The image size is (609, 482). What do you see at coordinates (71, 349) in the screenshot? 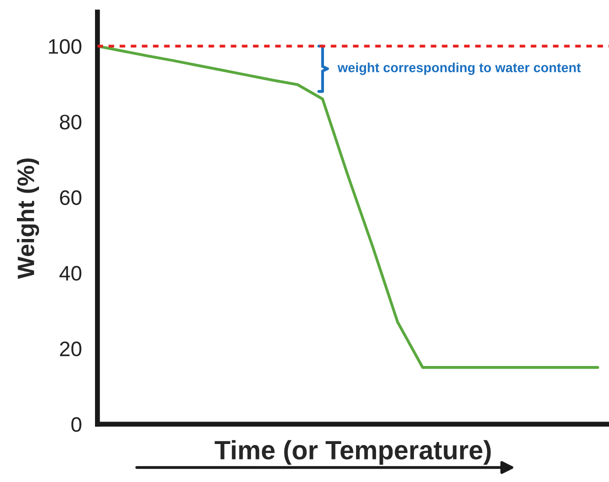
I see `y-tick-label: 20` at bounding box center [71, 349].